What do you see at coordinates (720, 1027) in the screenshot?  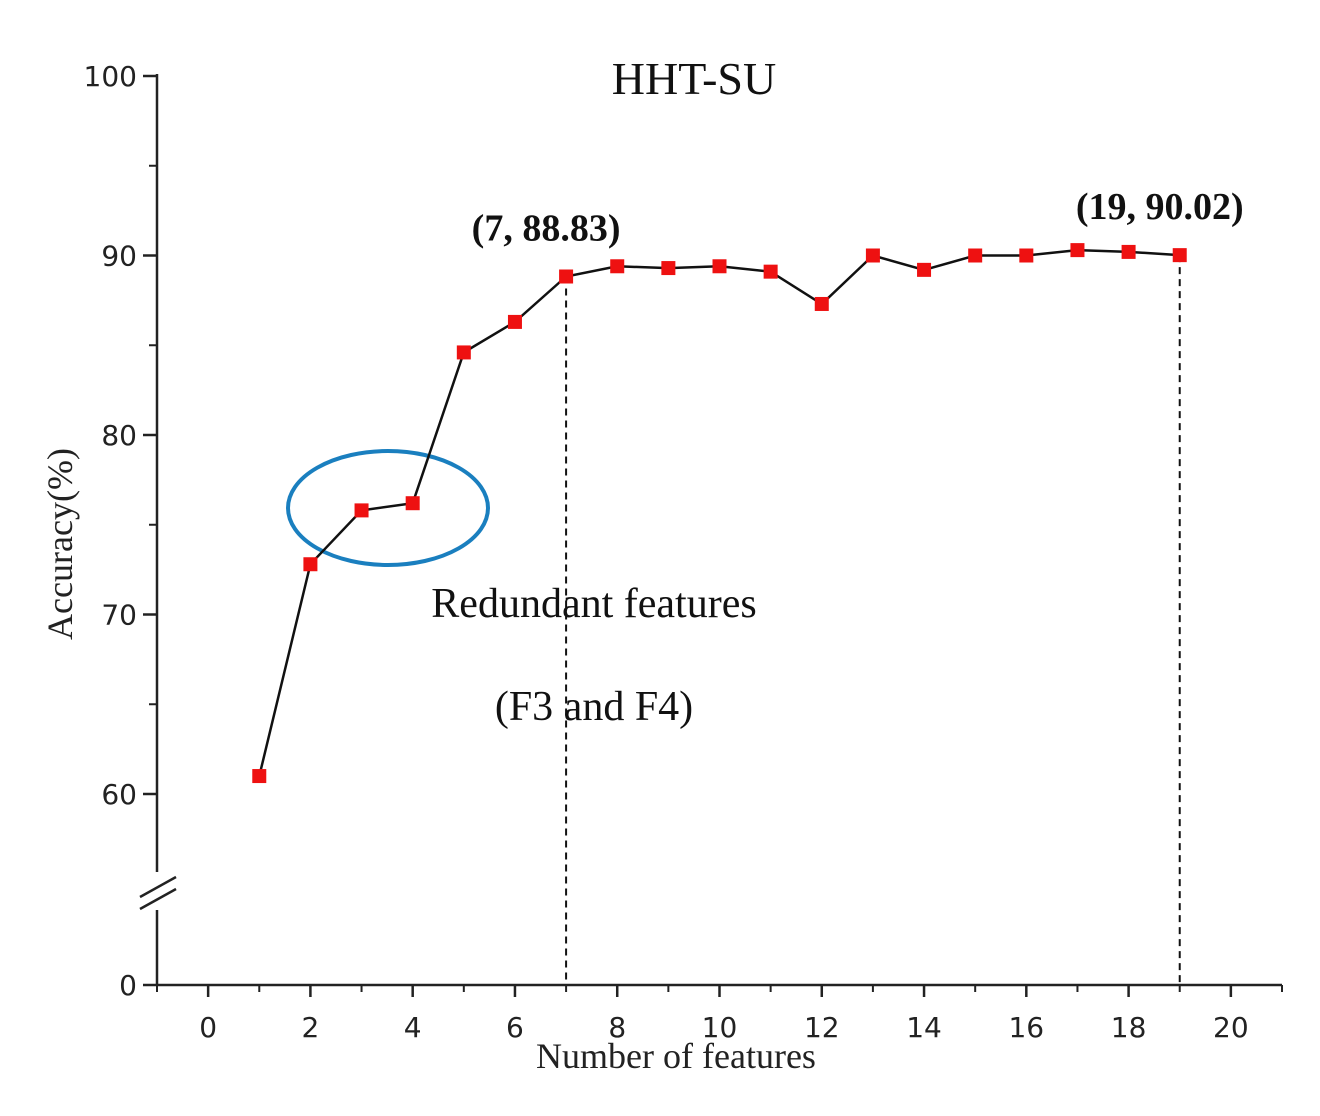 I see `x-tick-label: 10` at bounding box center [720, 1027].